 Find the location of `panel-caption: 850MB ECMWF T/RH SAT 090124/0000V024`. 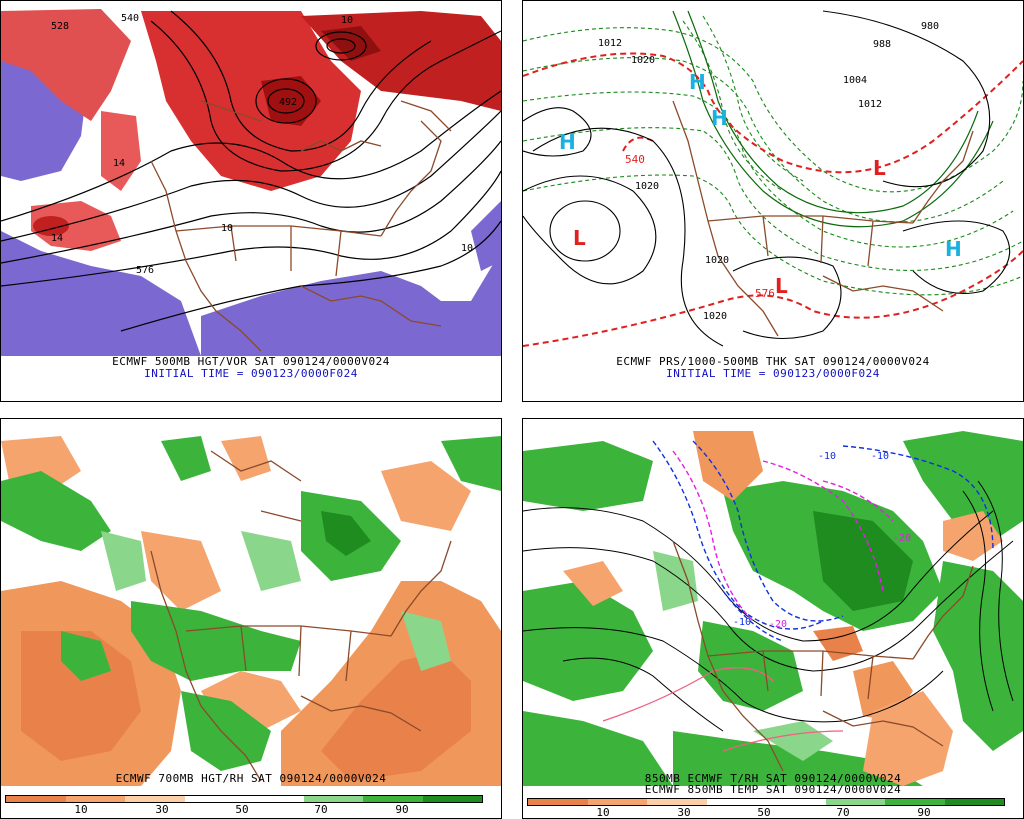

panel-caption: 850MB ECMWF T/RH SAT 090124/0000V024 is located at coordinates (773, 778).